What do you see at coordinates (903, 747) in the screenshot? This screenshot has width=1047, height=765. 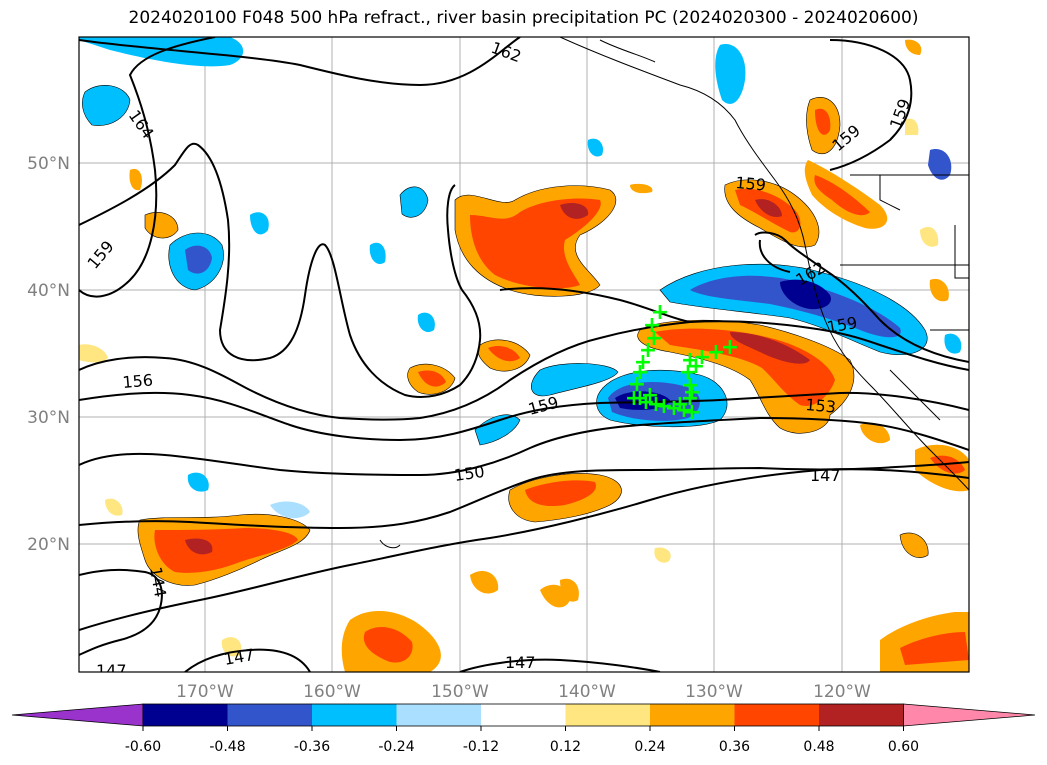 I see `colorbar-tick-label: 0.60` at bounding box center [903, 747].